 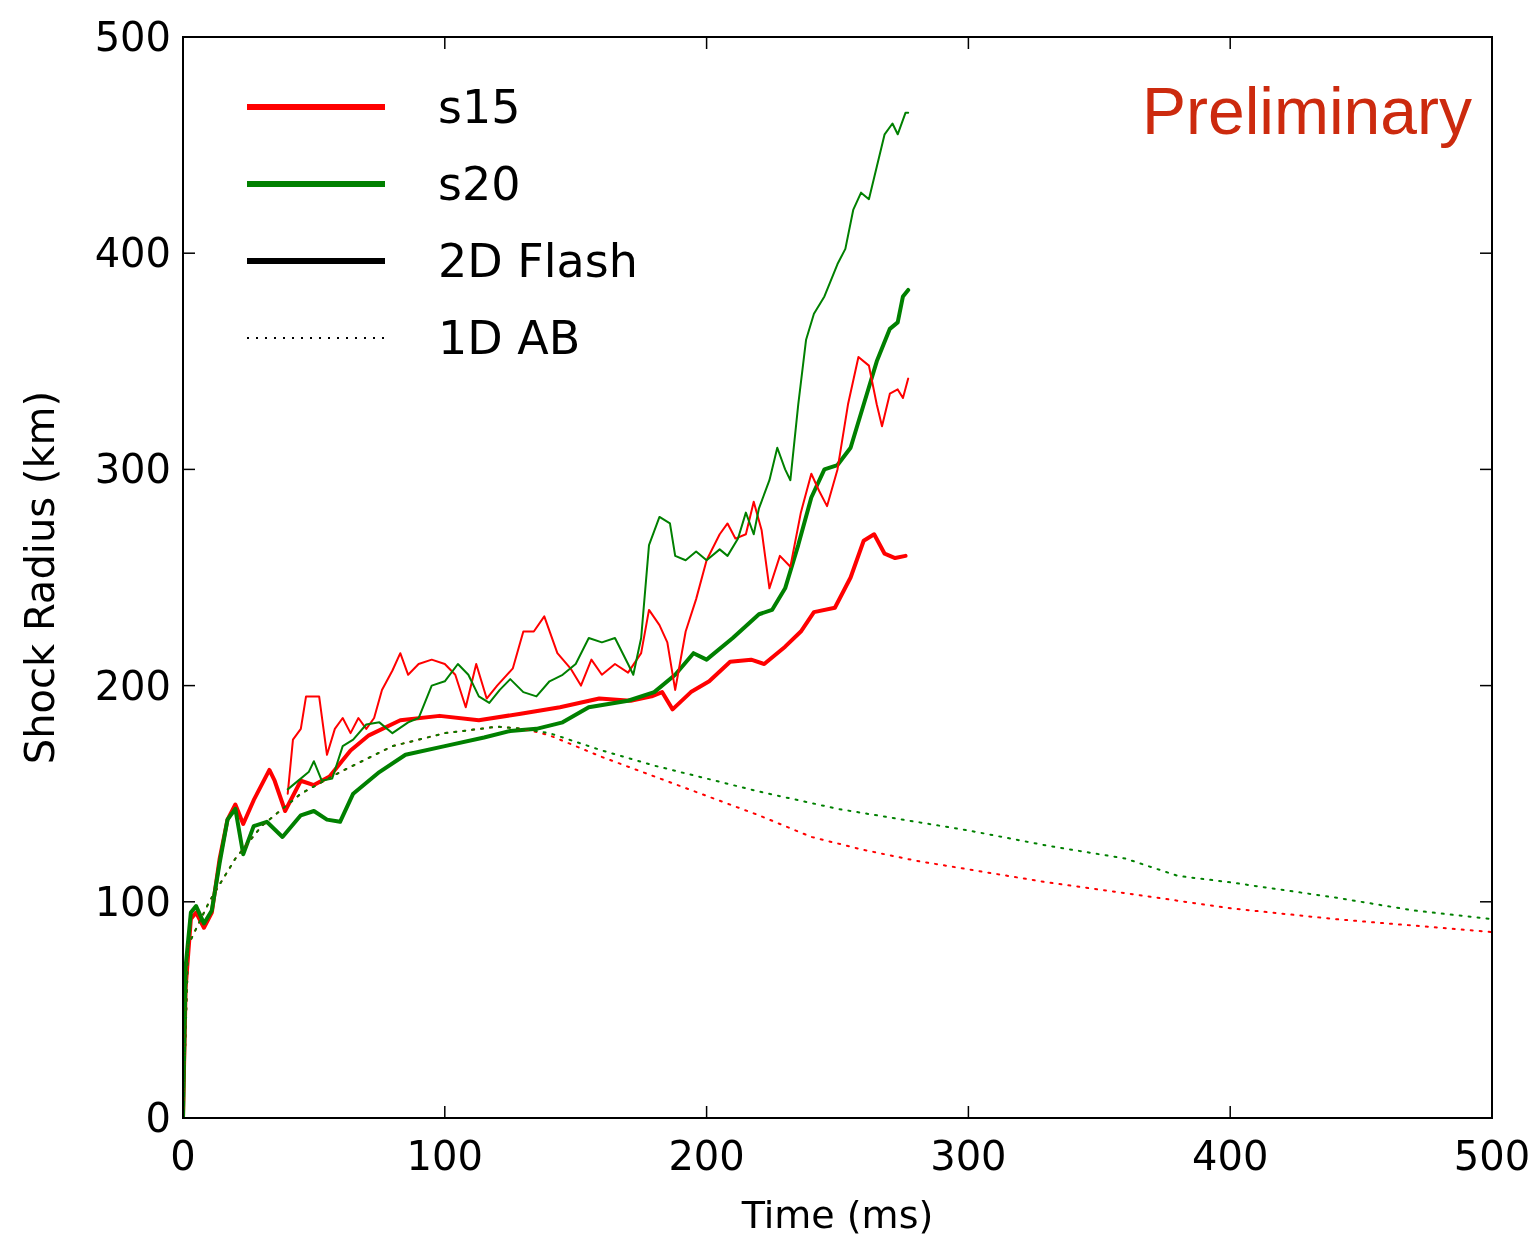 What do you see at coordinates (706, 1156) in the screenshot?
I see `x-tick-label: 200` at bounding box center [706, 1156].